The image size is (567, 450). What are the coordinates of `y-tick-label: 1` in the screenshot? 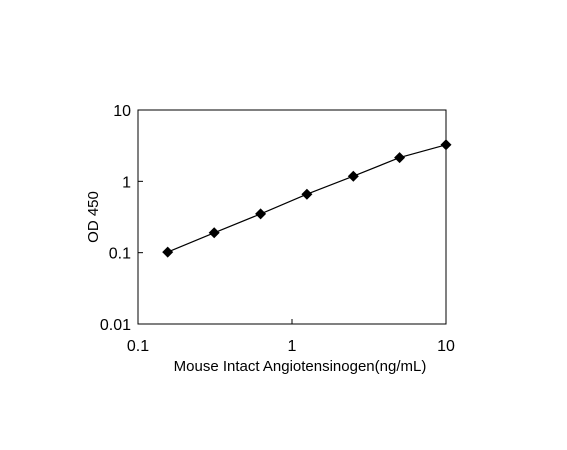 It's located at (126, 182).